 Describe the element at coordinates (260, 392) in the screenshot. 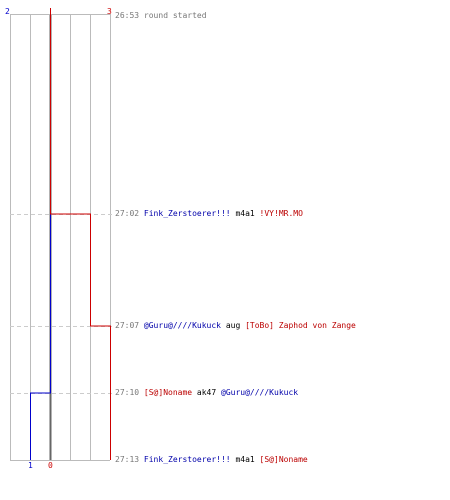

I see `victim-name: @Guru@////Kukuck` at that location.